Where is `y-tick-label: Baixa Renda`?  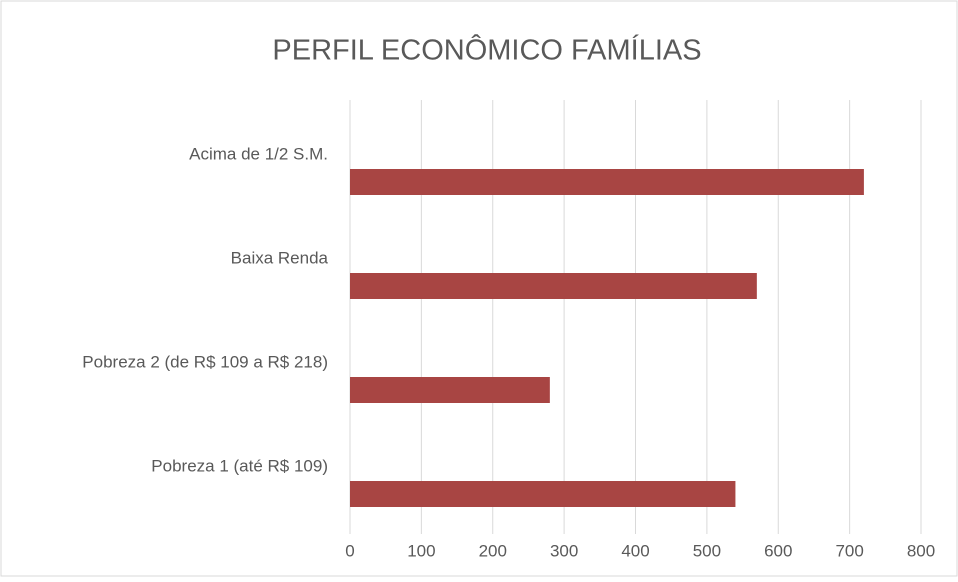 y-tick-label: Baixa Renda is located at coordinates (280, 257).